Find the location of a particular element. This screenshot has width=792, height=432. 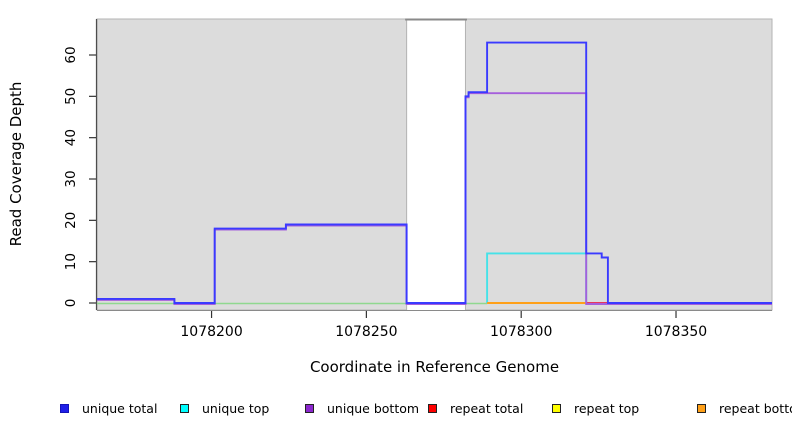

x-tick-label: 1078350 is located at coordinates (676, 332).